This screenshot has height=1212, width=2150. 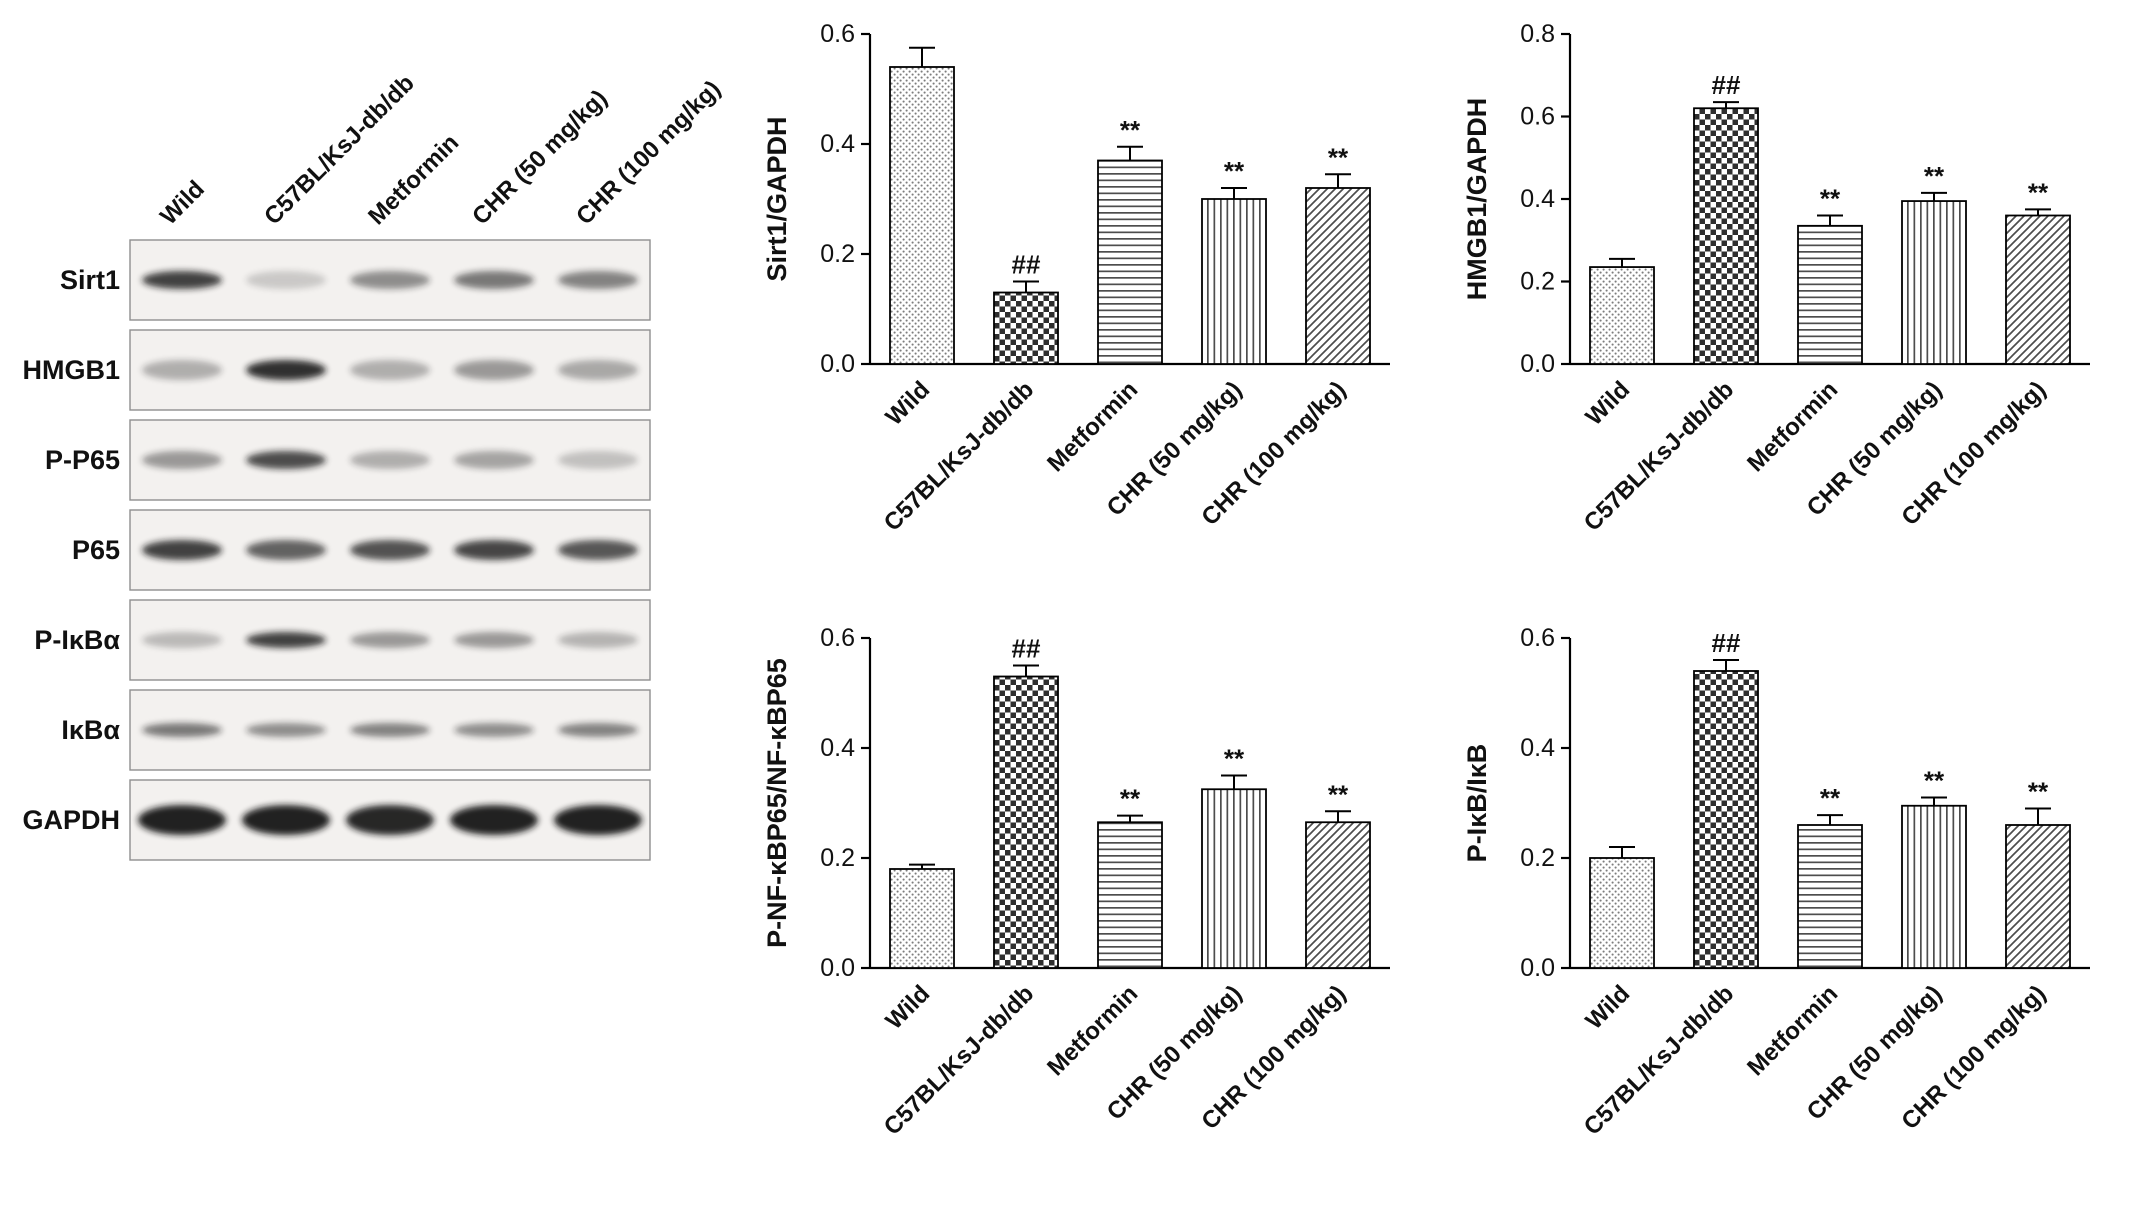 I want to click on row-label-p-p65: P-P65, so click(x=82, y=460).